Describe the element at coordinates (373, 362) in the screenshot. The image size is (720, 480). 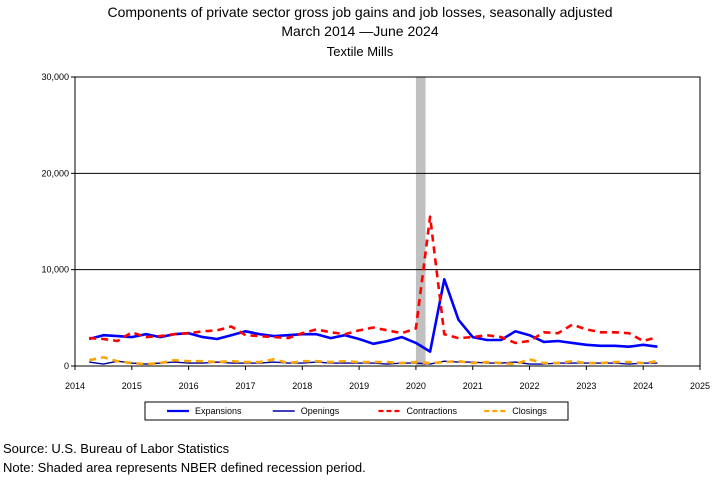
I see `series-line-openings` at that location.